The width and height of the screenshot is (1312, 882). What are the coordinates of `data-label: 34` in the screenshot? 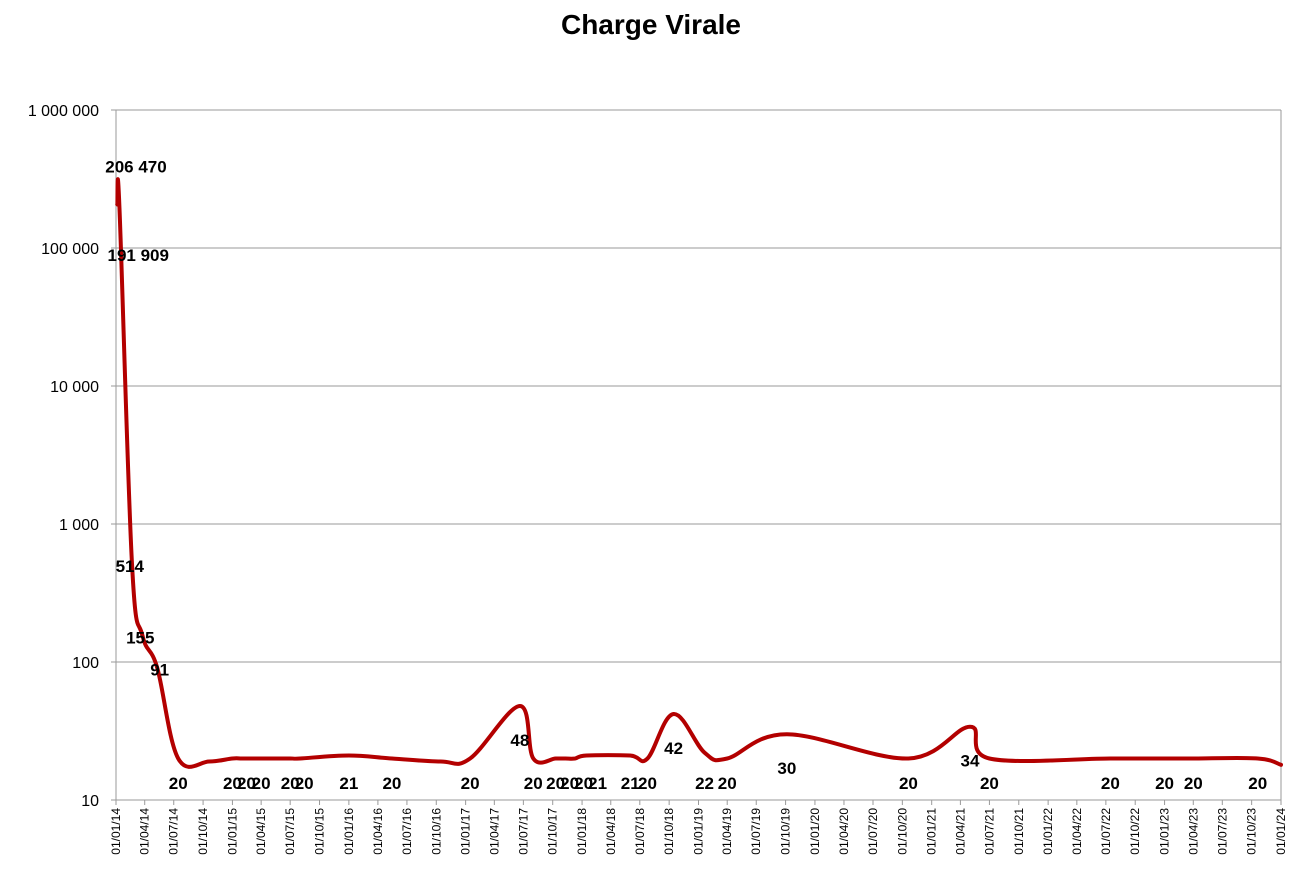 It's located at (970, 761).